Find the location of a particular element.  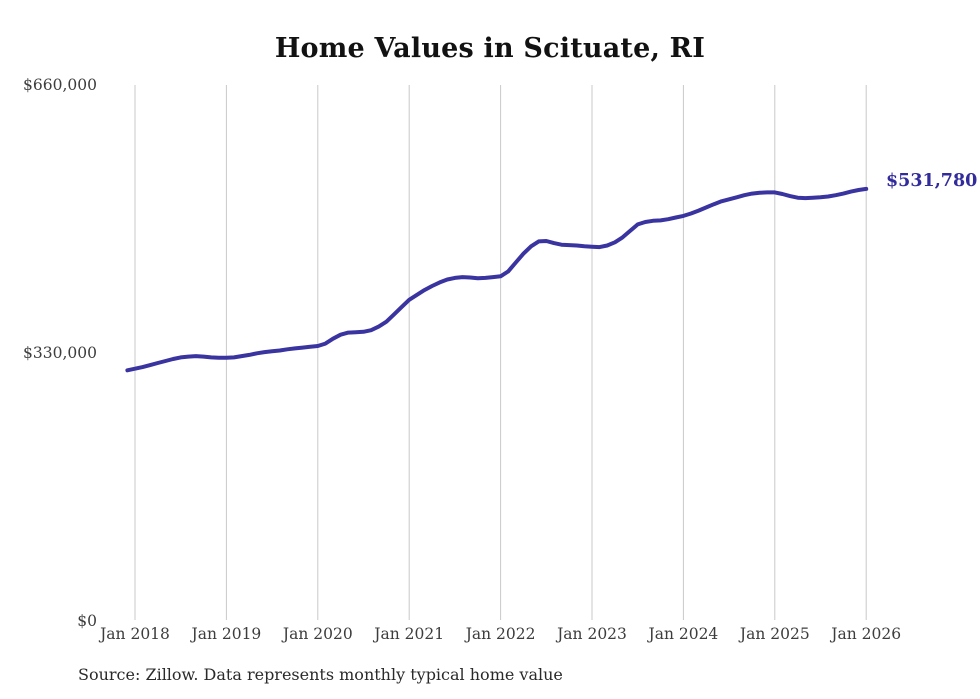

x-axis-tick-jan-2018: Jan 2018 is located at coordinates (135, 634).